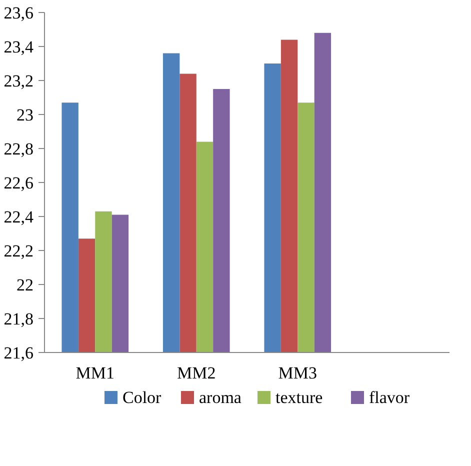  What do you see at coordinates (25, 115) in the screenshot?
I see `y-tick-label: 23` at bounding box center [25, 115].